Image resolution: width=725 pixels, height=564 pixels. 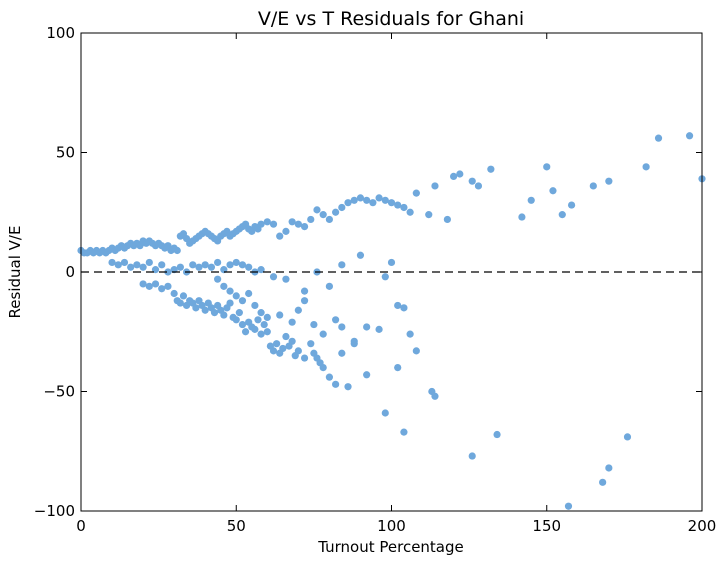 What do you see at coordinates (81, 526) in the screenshot?
I see `x-tick-label: 0` at bounding box center [81, 526].